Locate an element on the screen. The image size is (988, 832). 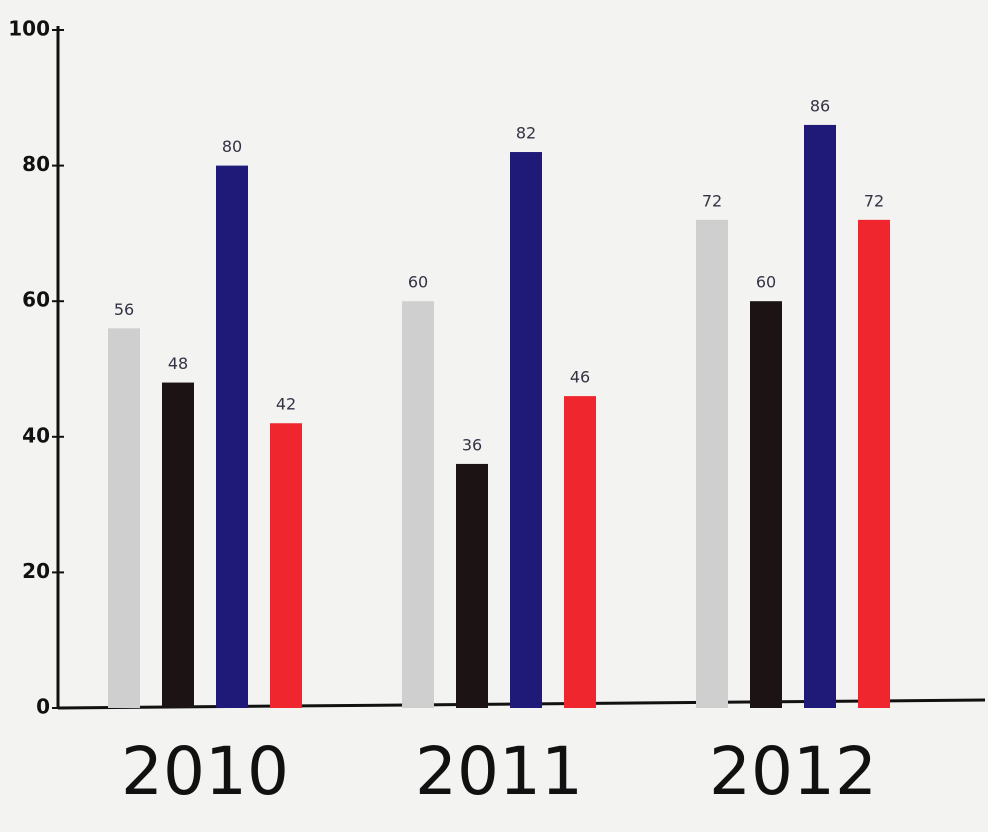
x-tick-label: 2012 is located at coordinates (793, 771).